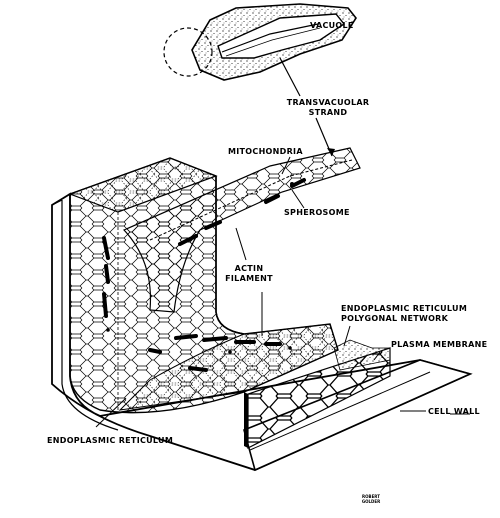 This screenshot has width=500, height=518. I want to click on plasma-membrane-label: PLASMA MEMBRANE, so click(439, 344).